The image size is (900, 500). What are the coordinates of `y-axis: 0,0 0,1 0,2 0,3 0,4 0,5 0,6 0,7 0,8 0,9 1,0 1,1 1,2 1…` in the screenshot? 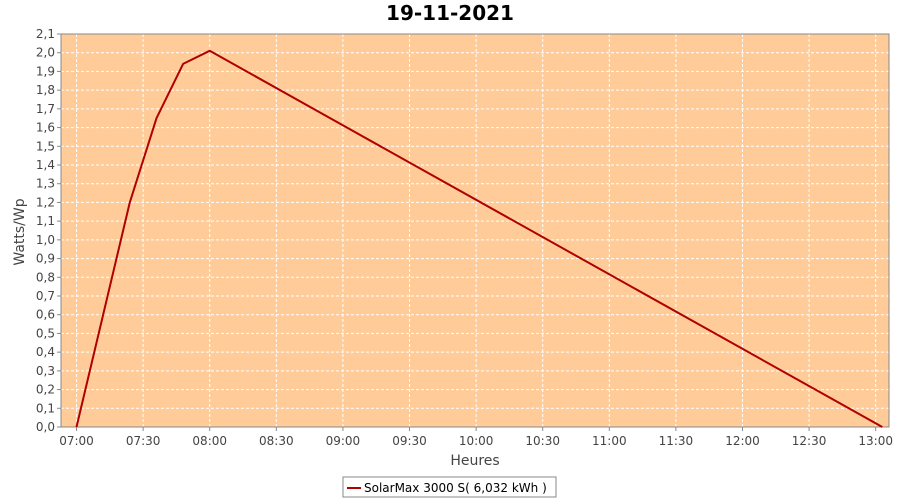 It's located at (48, 230).